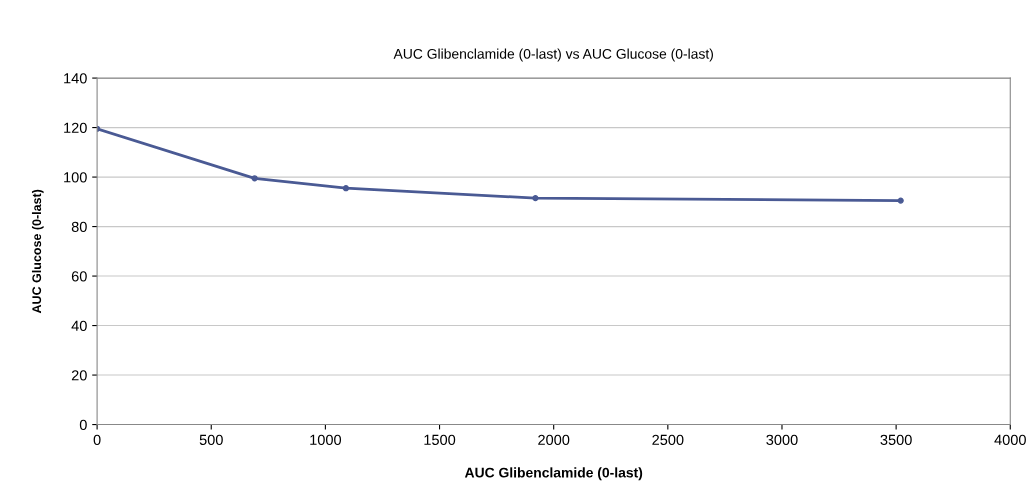  What do you see at coordinates (554, 439) in the screenshot?
I see `x-tick-label: 2000` at bounding box center [554, 439].